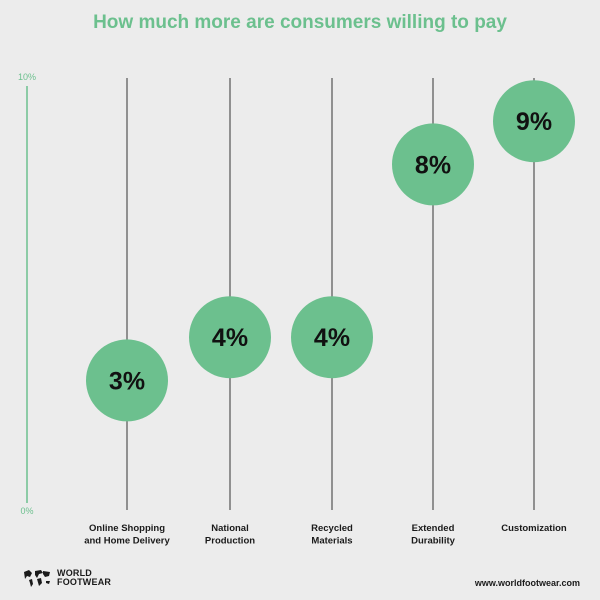 The width and height of the screenshot is (600, 600). I want to click on category-label-line: Online Shopping, so click(127, 528).